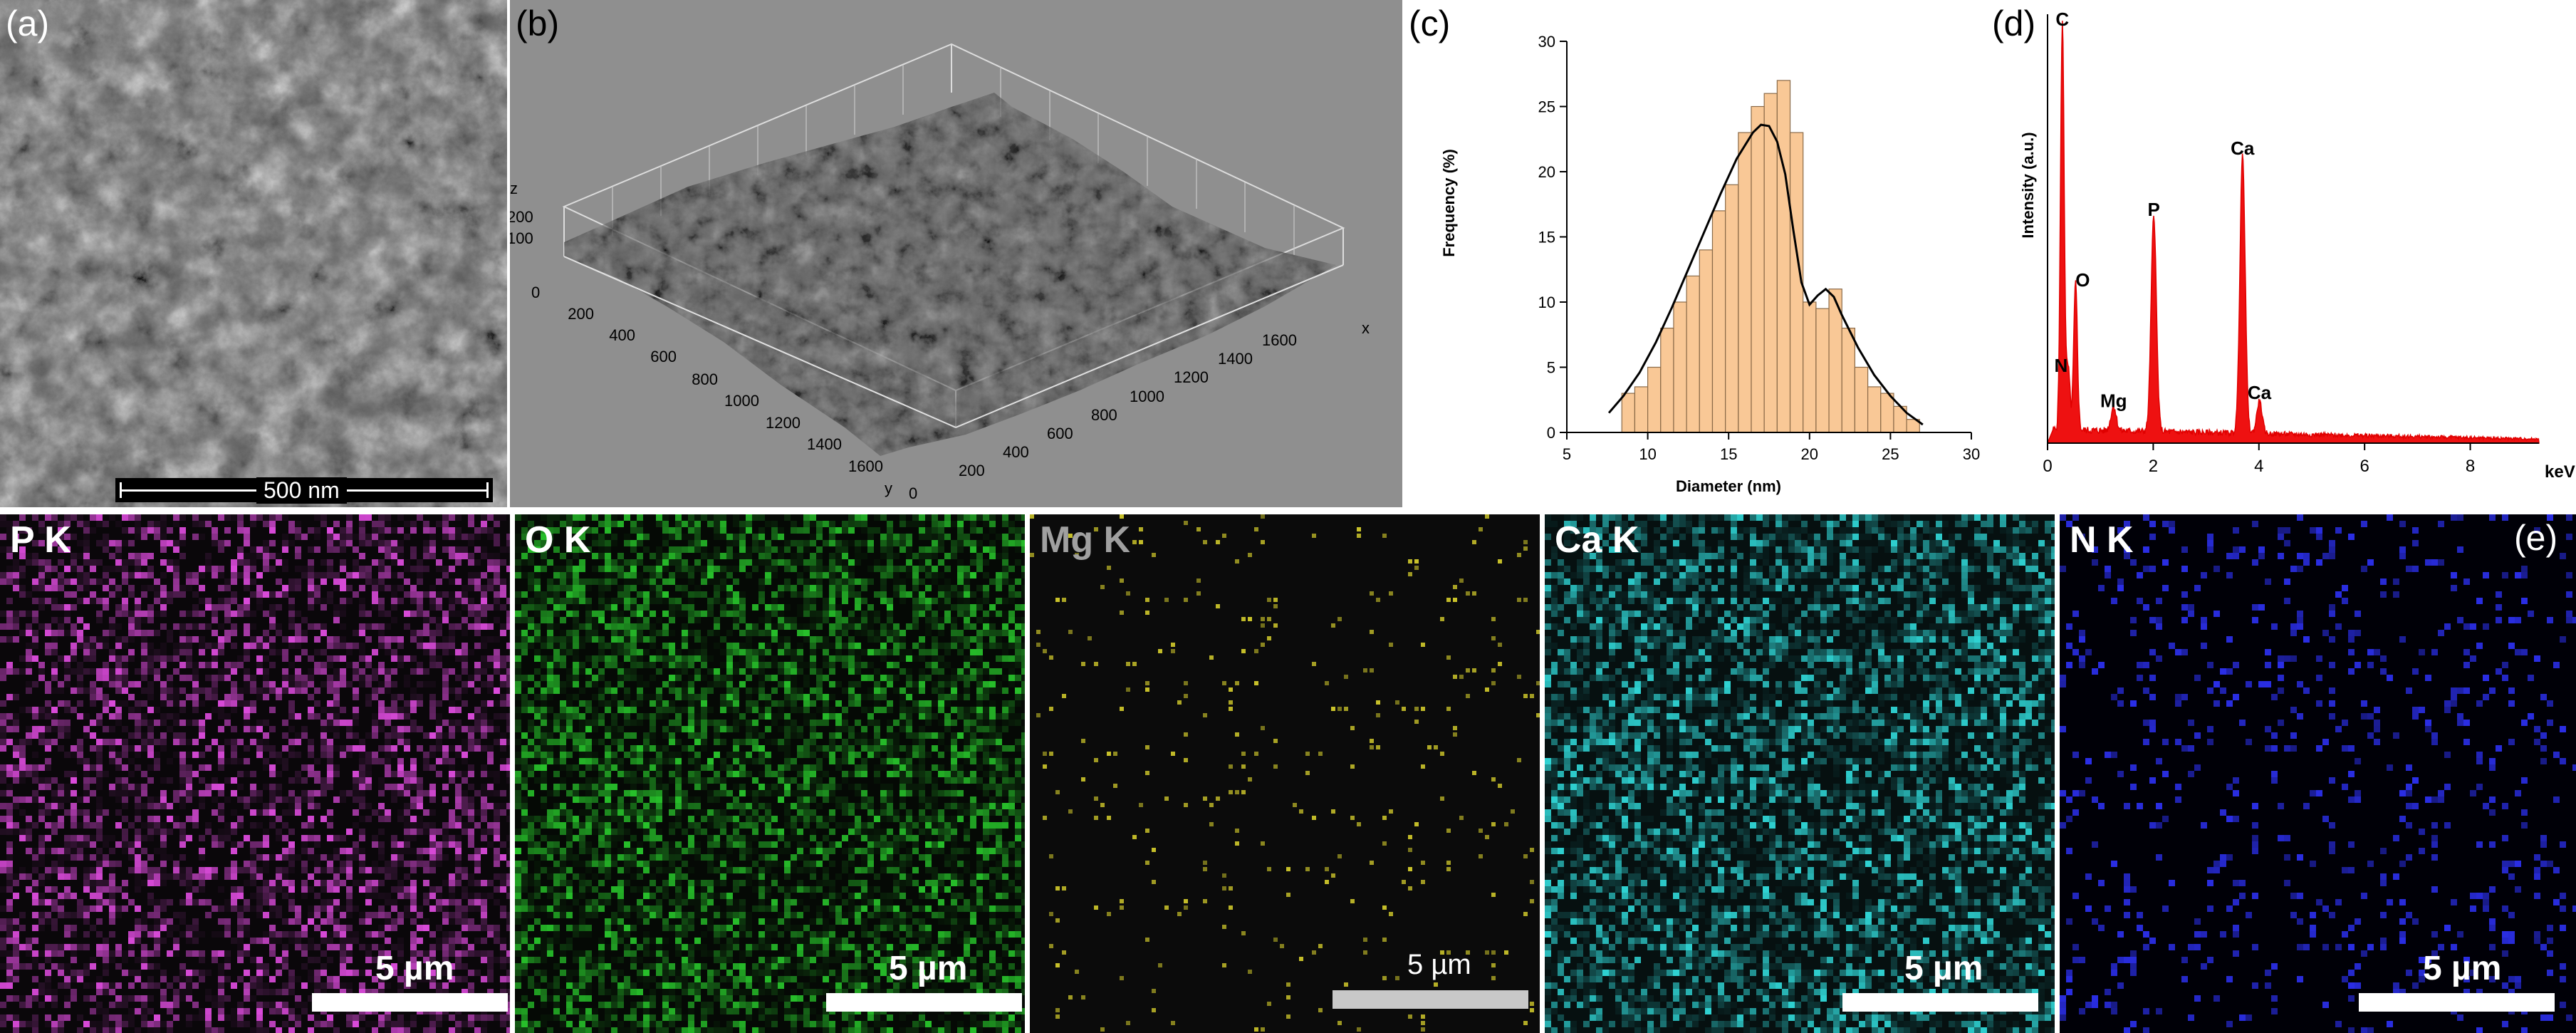  I want to click on axis-z-tick: 0, so click(535, 293).